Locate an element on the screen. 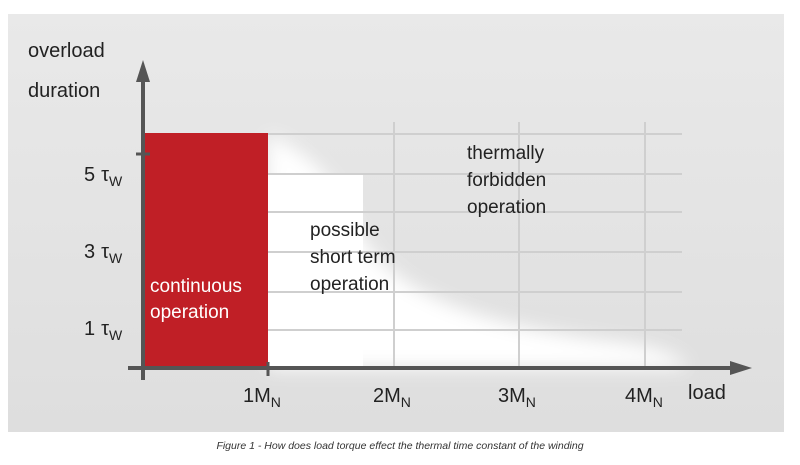  x-axis-label: load is located at coordinates (707, 393).